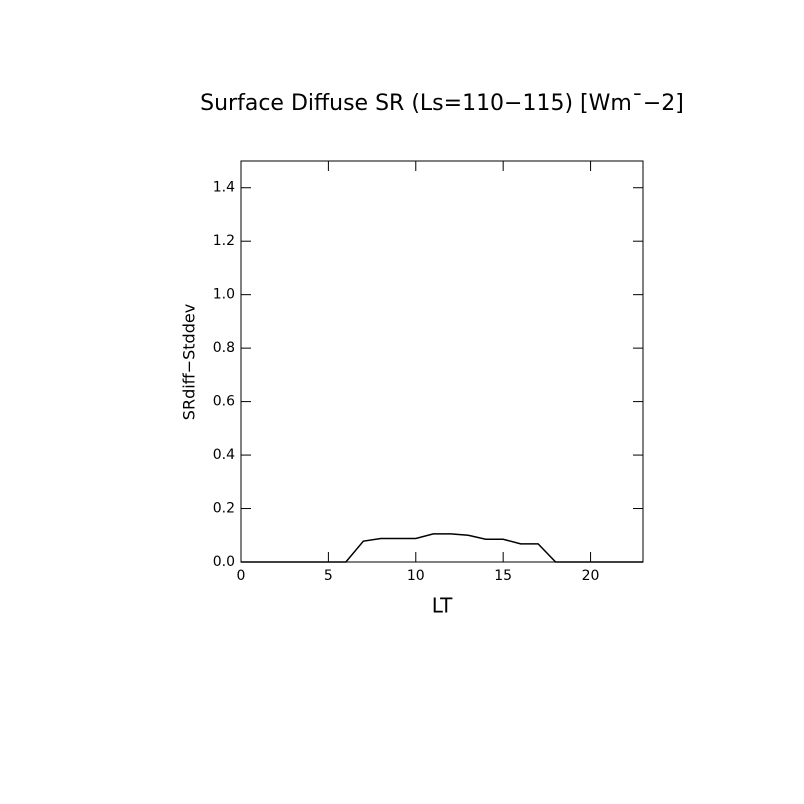 Image resolution: width=804 pixels, height=804 pixels. Describe the element at coordinates (328, 576) in the screenshot. I see `x-tick-label: 5` at that location.